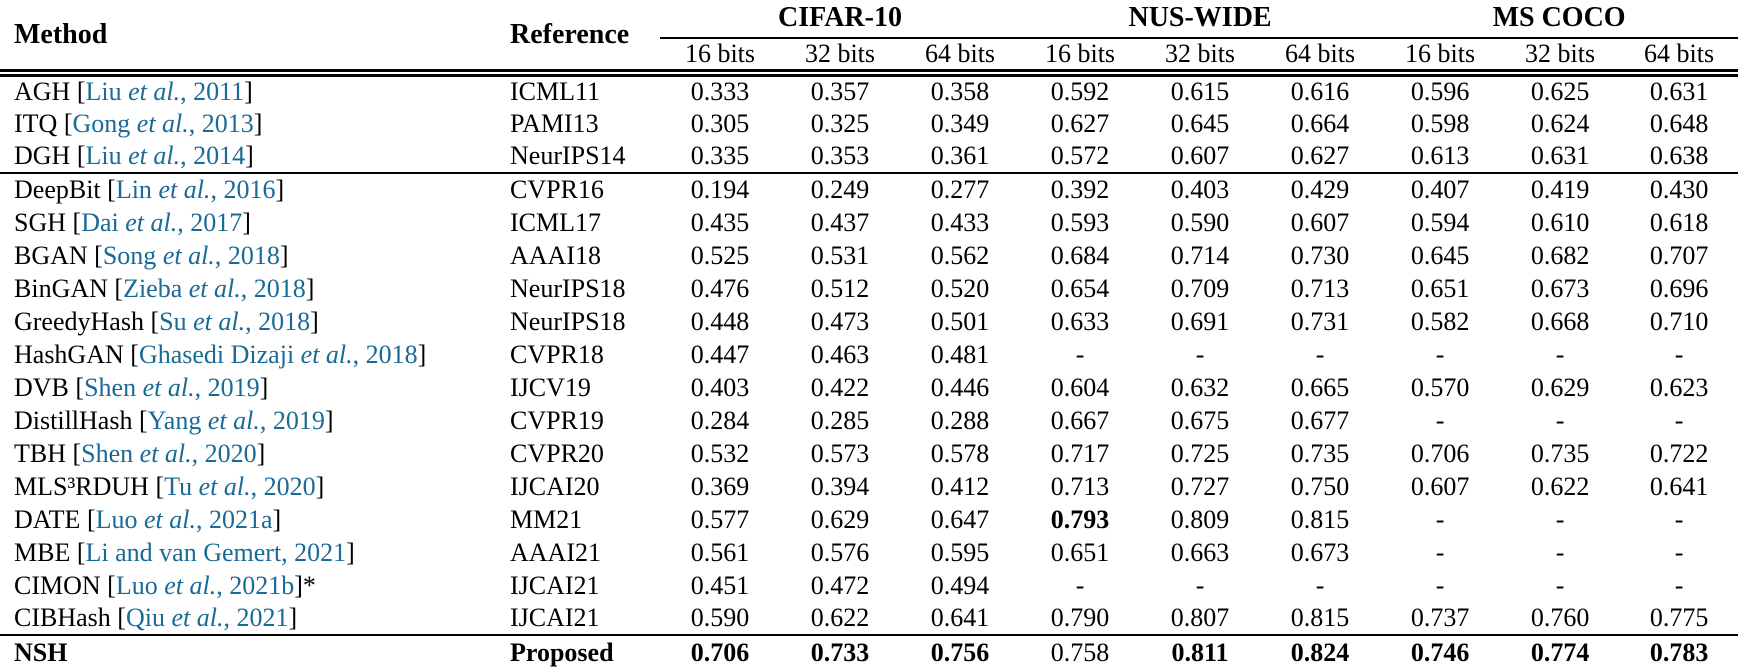 The image size is (1738, 669). Describe the element at coordinates (1080, 387) in the screenshot. I see `value-cell: 0.604` at that location.